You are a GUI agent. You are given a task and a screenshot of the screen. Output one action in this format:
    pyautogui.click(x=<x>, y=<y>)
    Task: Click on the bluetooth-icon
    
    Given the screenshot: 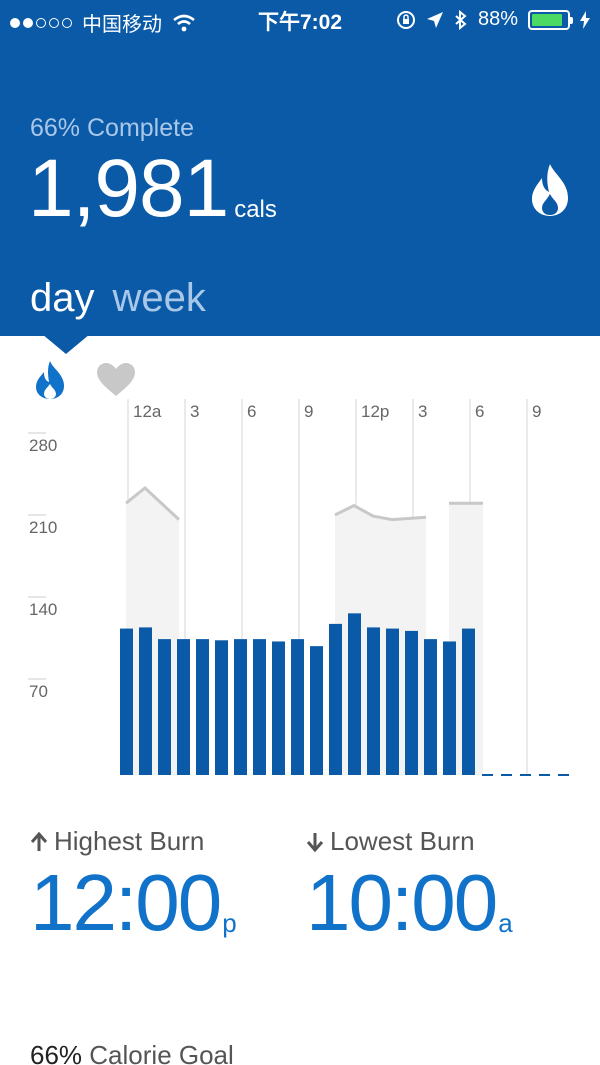 What is the action you would take?
    pyautogui.click(x=461, y=19)
    